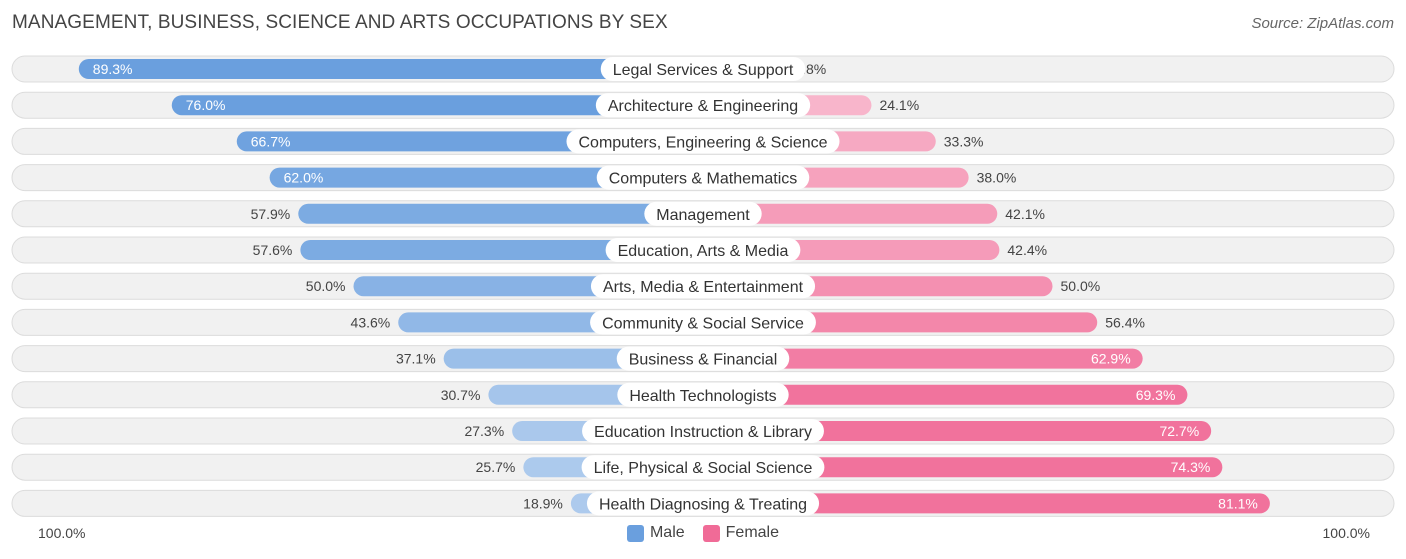 Image resolution: width=1406 pixels, height=559 pixels. I want to click on category-pill-computers-mathematics, so click(703, 177).